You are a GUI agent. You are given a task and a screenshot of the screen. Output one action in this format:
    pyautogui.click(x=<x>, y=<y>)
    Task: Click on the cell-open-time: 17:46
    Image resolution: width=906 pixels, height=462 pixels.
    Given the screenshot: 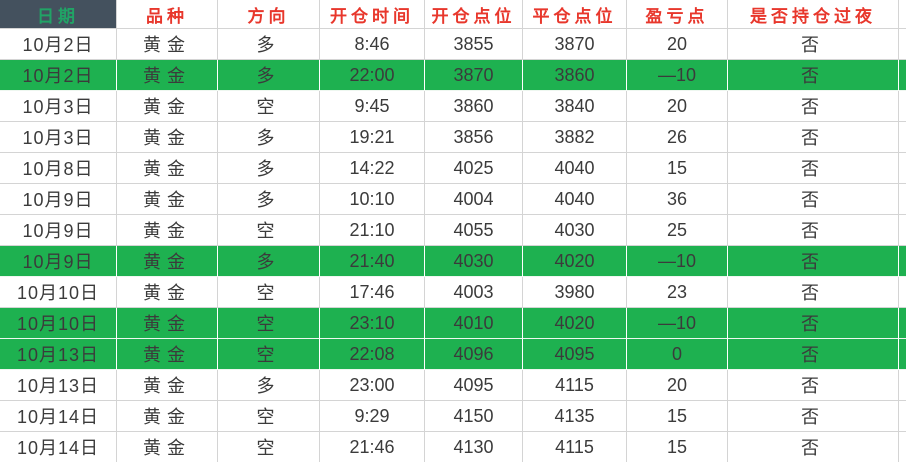 What is the action you would take?
    pyautogui.click(x=372, y=292)
    